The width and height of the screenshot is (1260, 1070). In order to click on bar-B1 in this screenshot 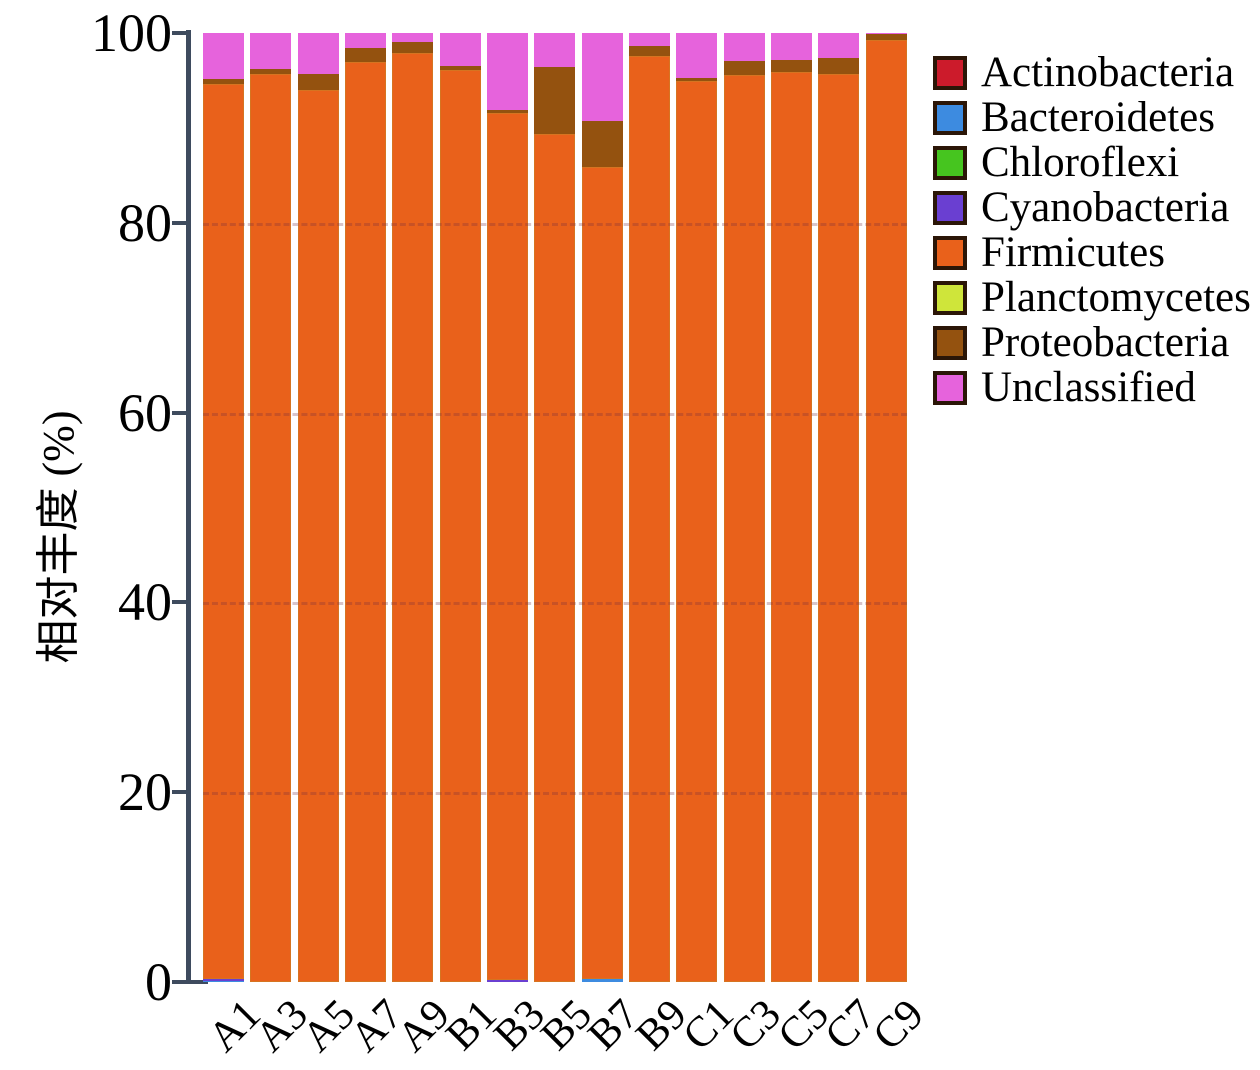, I will do `click(460, 507)`.